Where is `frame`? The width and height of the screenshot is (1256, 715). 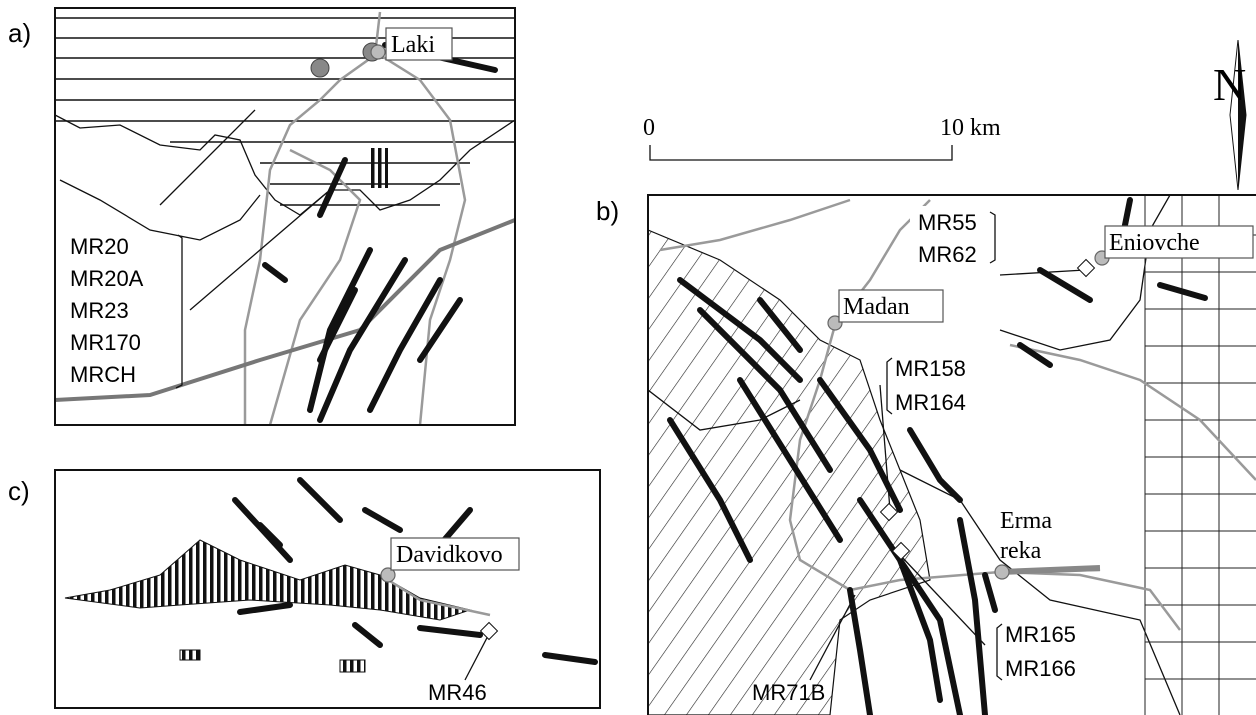
frame is located at coordinates (327, 589).